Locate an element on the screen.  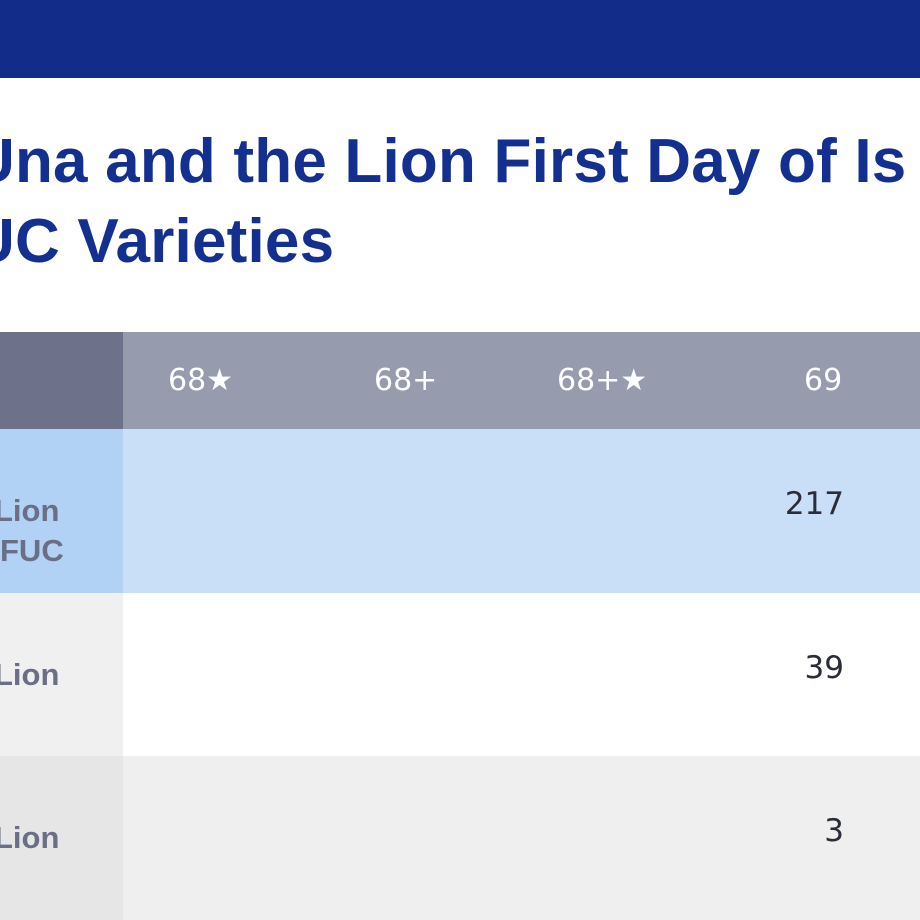
table-corner-cell is located at coordinates (61, 380).